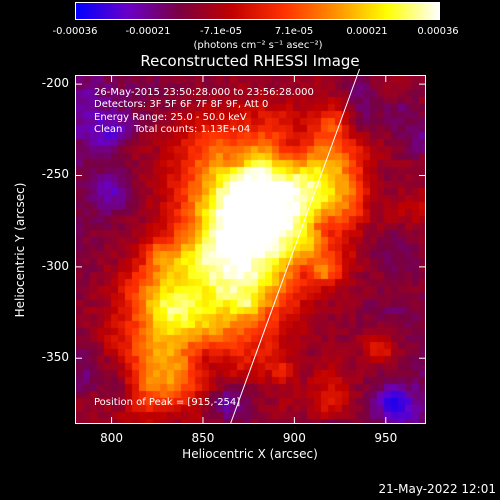 This screenshot has width=500, height=500. I want to click on x-axis-label: Heliocentric X (arcsec), so click(250, 454).